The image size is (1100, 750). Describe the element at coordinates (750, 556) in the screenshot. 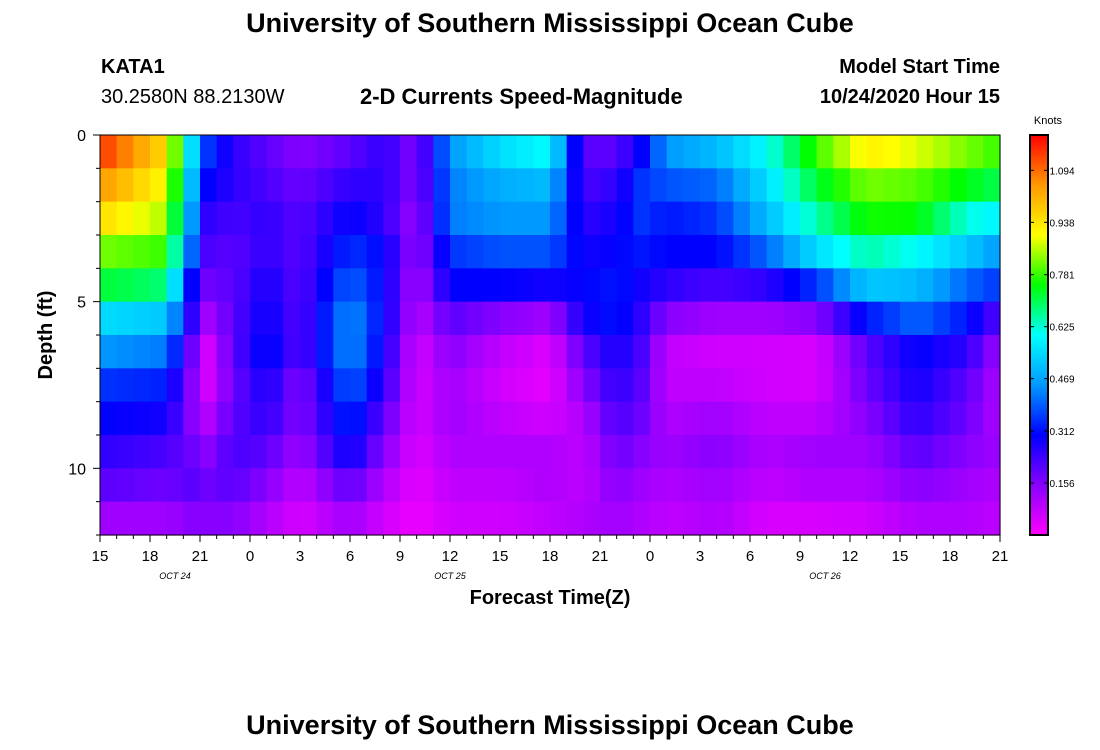

I see `x-tick-label: 6` at that location.